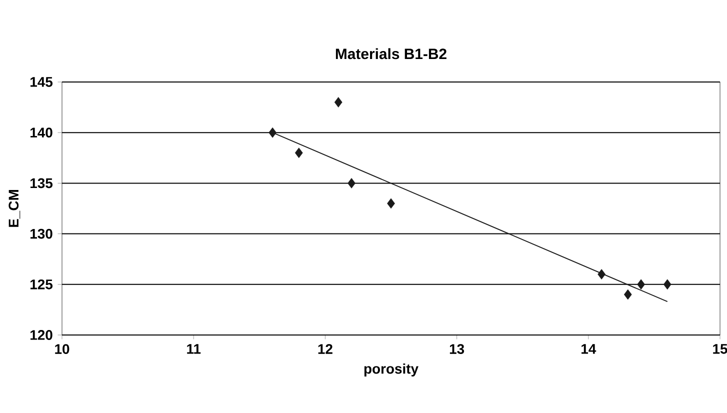 Image resolution: width=727 pixels, height=413 pixels. What do you see at coordinates (457, 349) in the screenshot?
I see `x-tick-label: 13` at bounding box center [457, 349].